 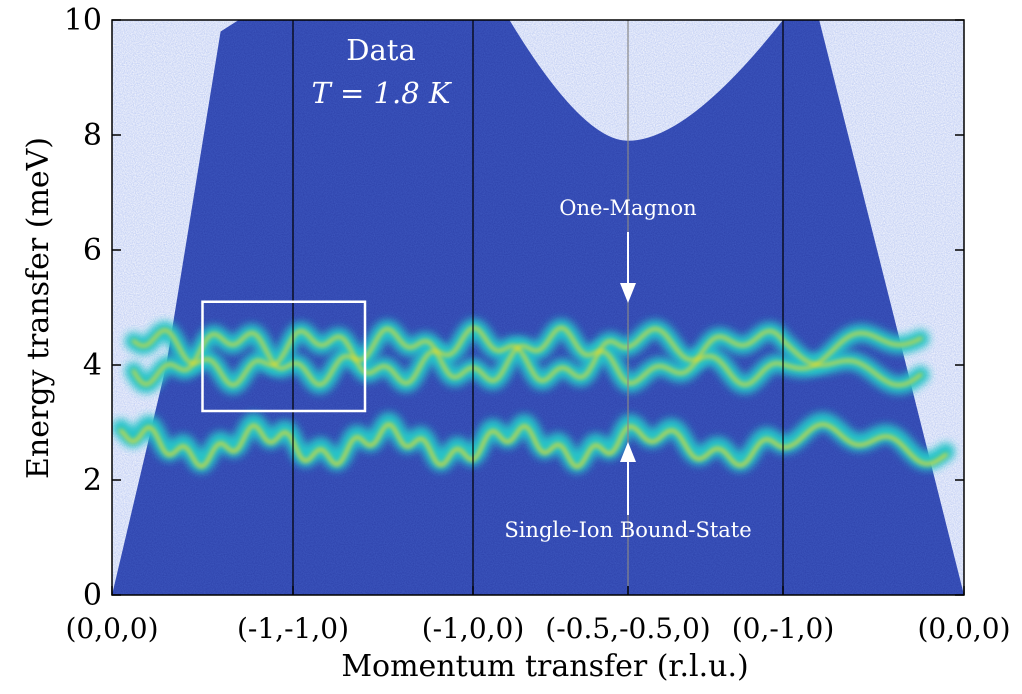 What do you see at coordinates (380, 50) in the screenshot?
I see `data-label: Data` at bounding box center [380, 50].